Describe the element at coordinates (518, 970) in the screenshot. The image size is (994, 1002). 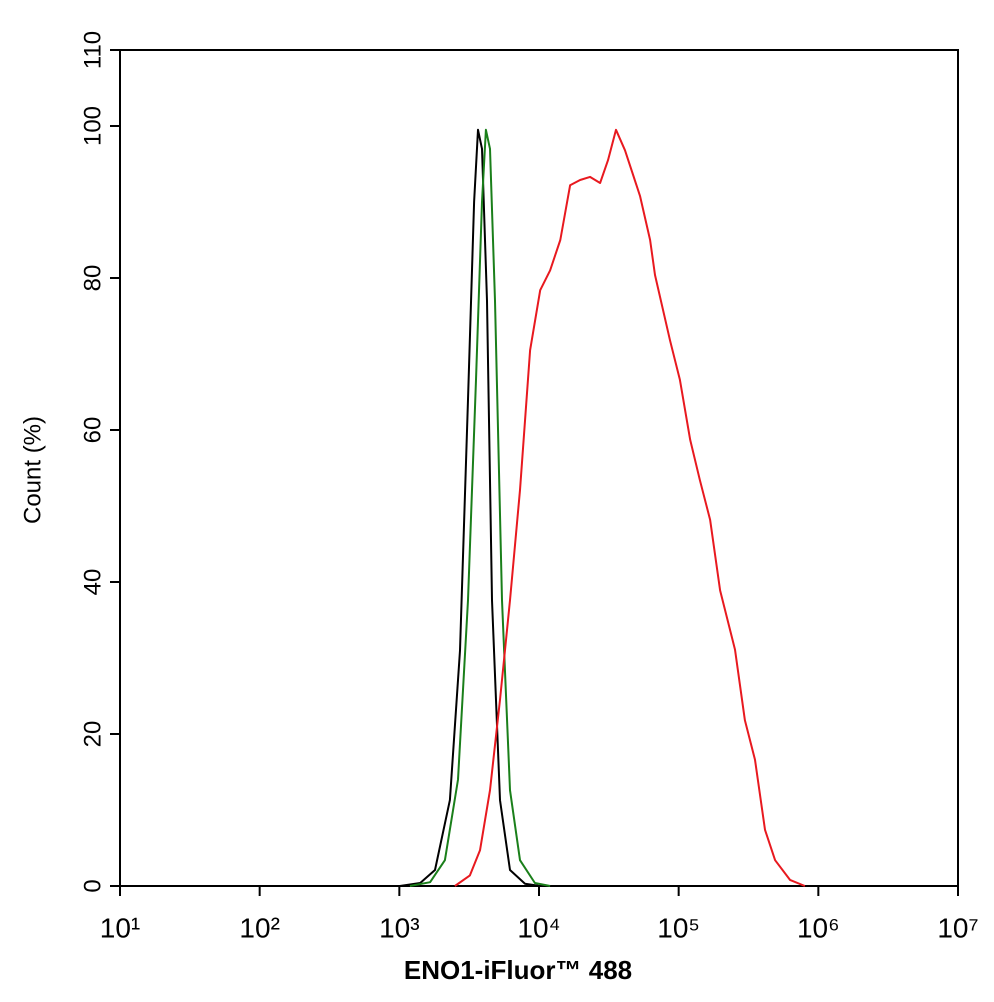
I see `x-axis-label: ENO1-iFluor™ 488` at that location.